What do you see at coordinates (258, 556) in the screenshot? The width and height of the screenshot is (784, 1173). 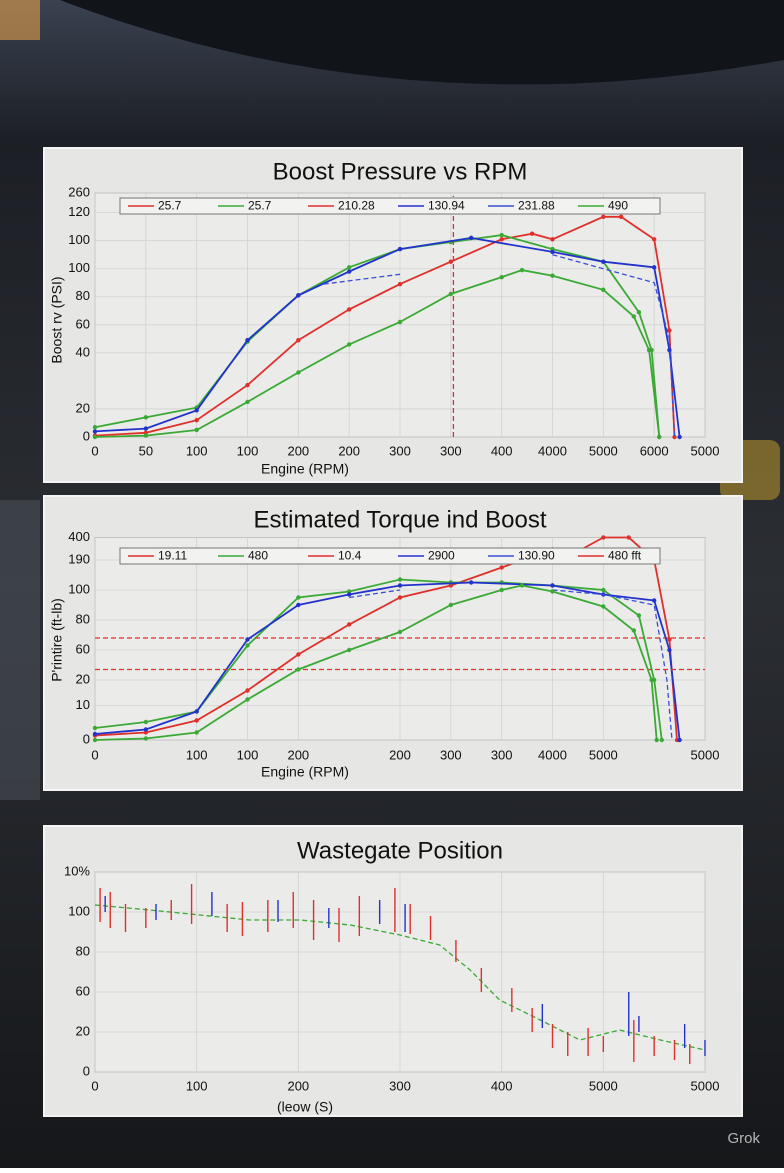 I see `legend-label: 480` at bounding box center [258, 556].